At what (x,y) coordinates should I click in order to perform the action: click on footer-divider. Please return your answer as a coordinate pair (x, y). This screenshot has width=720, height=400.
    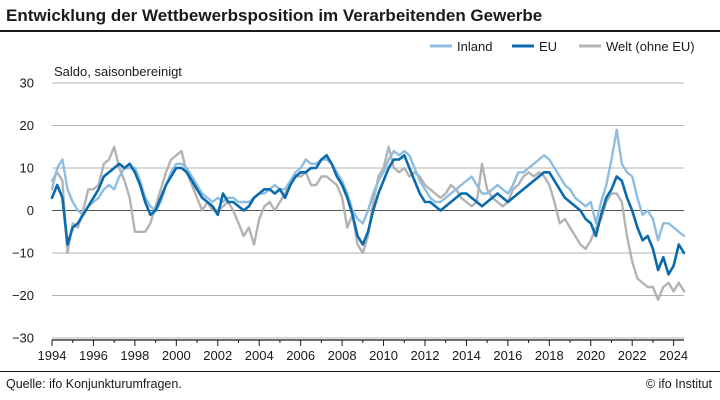
    Looking at the image, I should click on (360, 371).